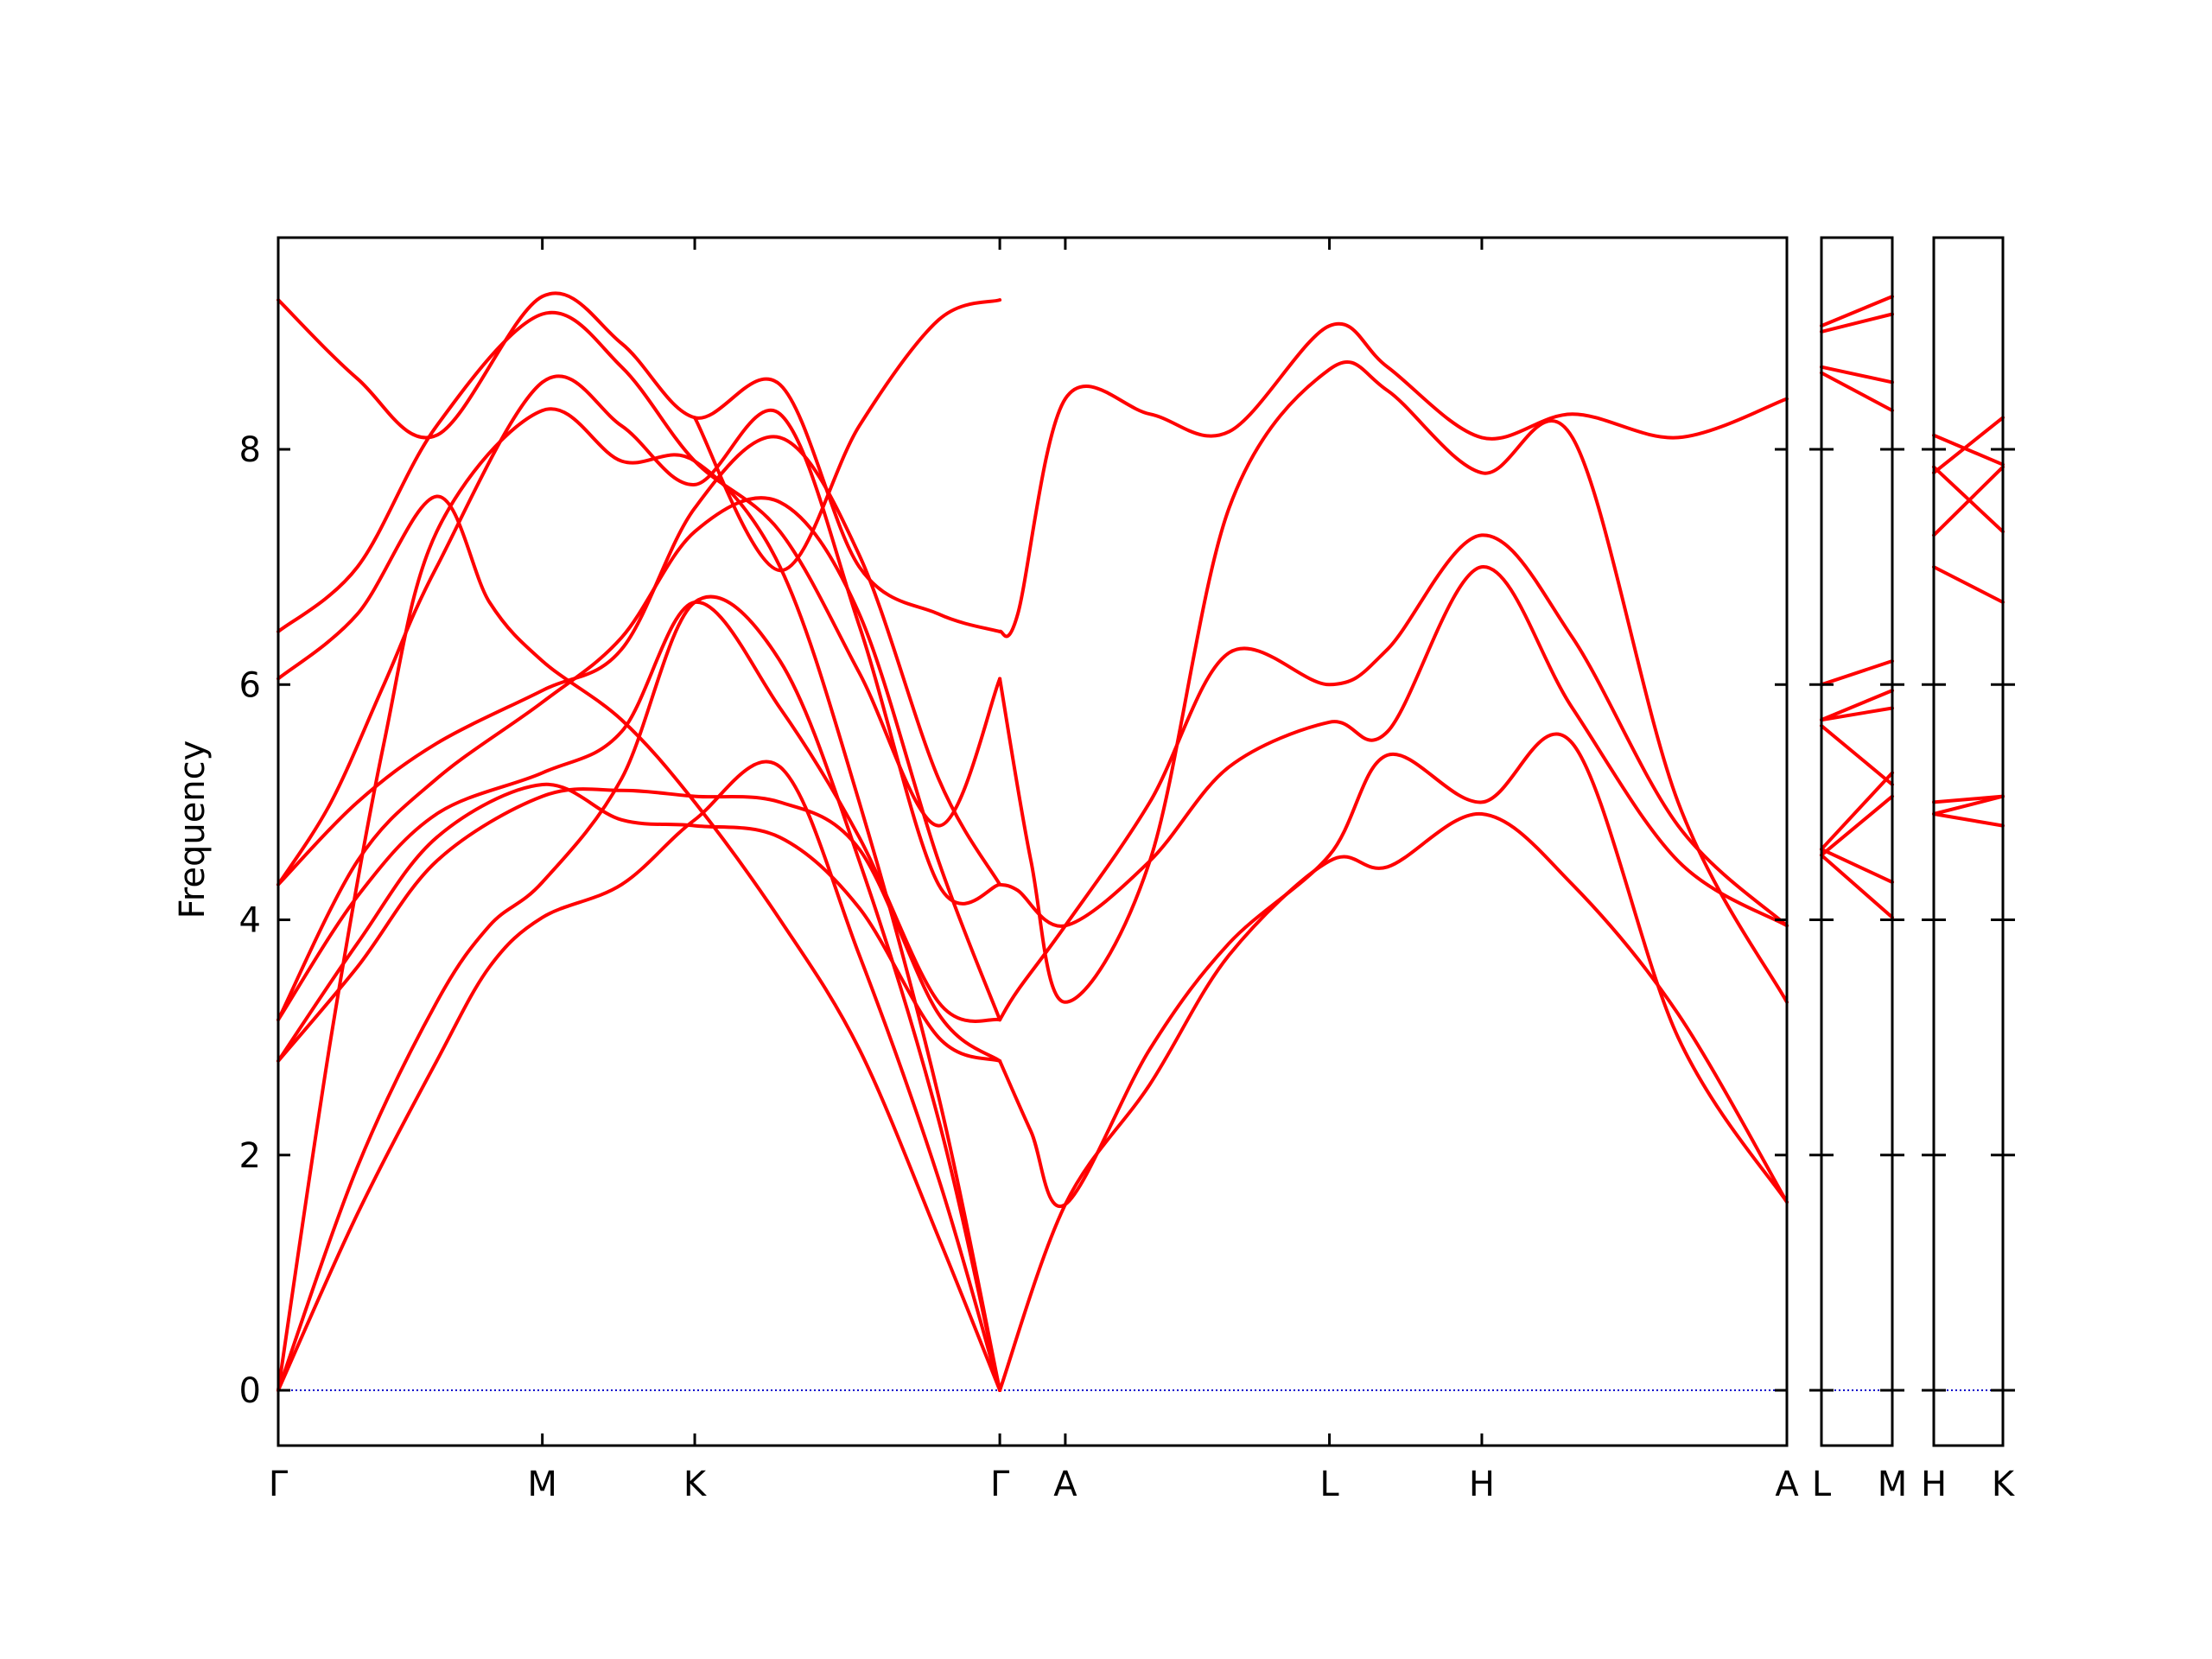 This screenshot has height=1659, width=2212. I want to click on xtick-label-main-7: A, so click(1787, 1484).